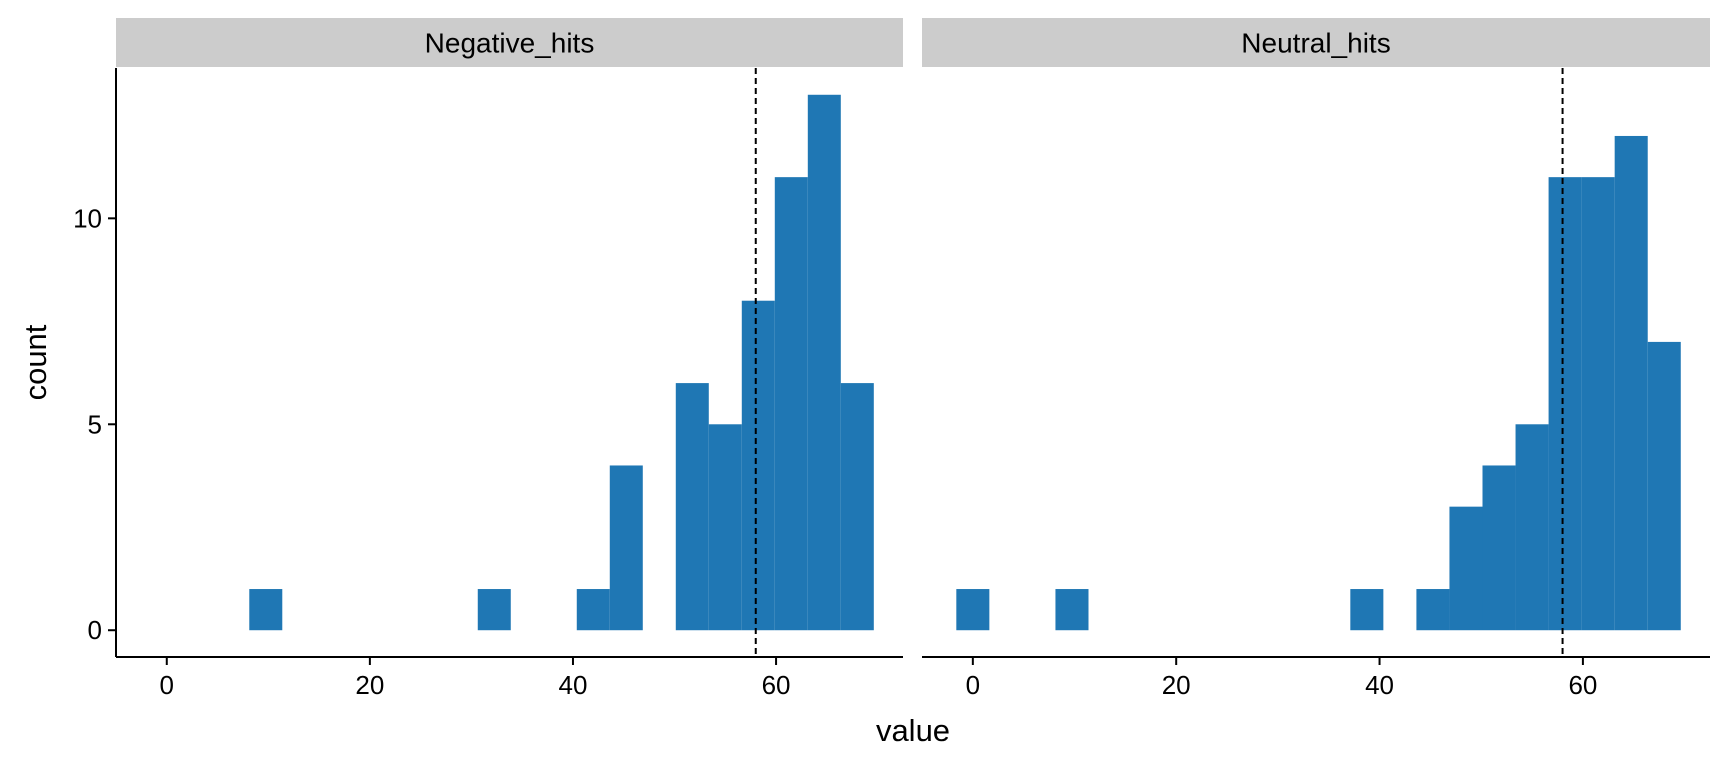  What do you see at coordinates (87, 218) in the screenshot?
I see `y-tick-label: 10` at bounding box center [87, 218].